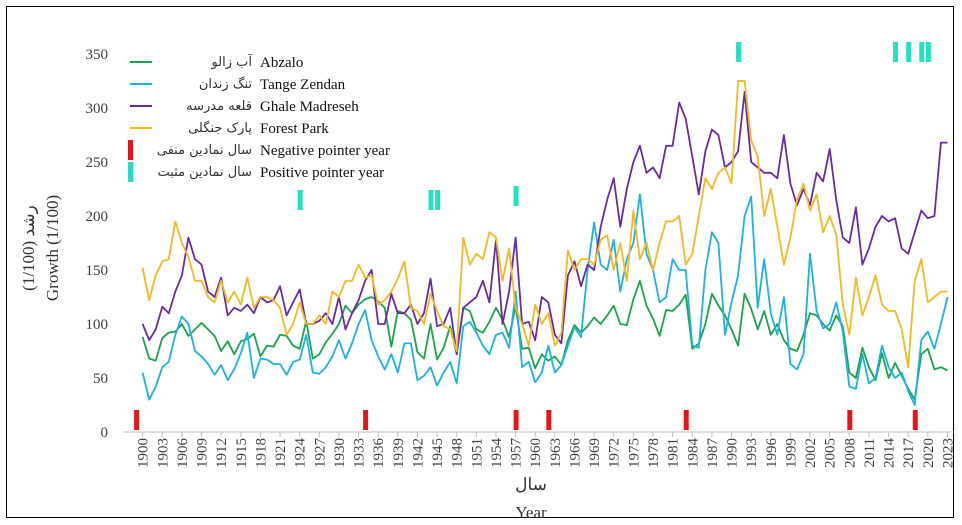  Describe the element at coordinates (850, 453) in the screenshot. I see `x-tick-label: 2008` at that location.